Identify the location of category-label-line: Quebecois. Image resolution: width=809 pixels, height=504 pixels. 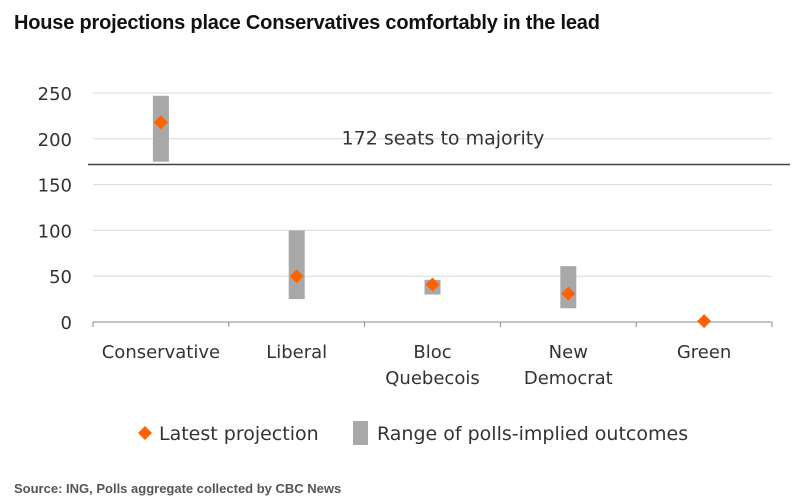
(432, 378).